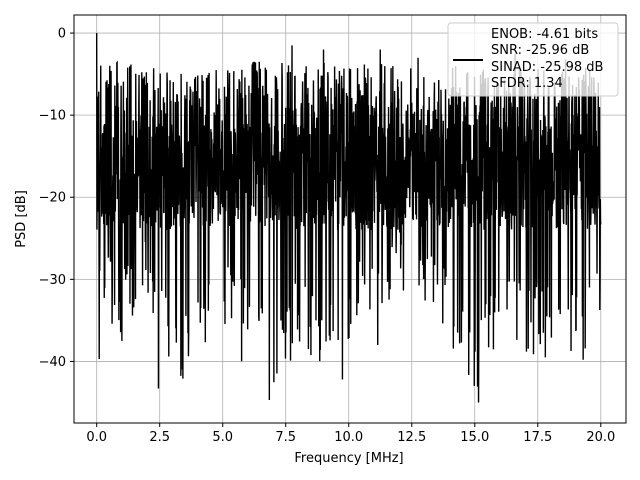  I want to click on x-tick-label: 2.5, so click(159, 437).